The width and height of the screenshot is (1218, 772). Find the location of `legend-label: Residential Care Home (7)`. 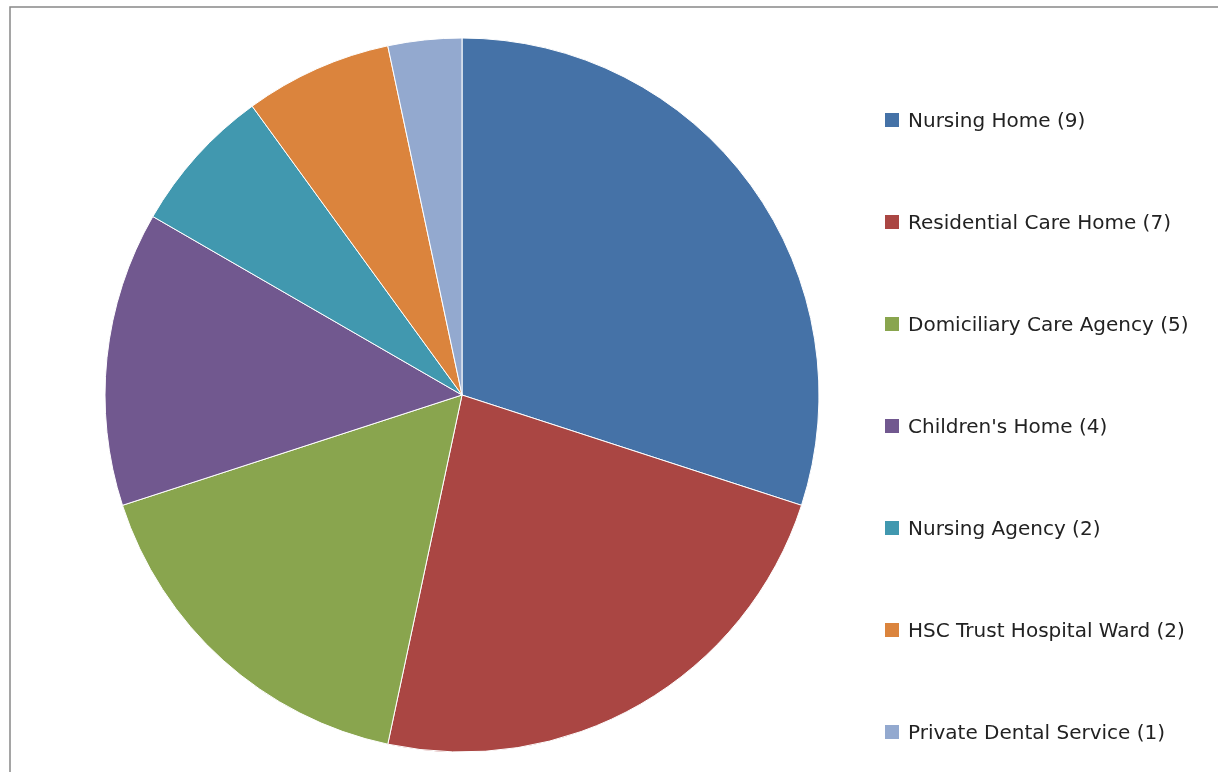

legend-label: Residential Care Home (7) is located at coordinates (1039, 222).